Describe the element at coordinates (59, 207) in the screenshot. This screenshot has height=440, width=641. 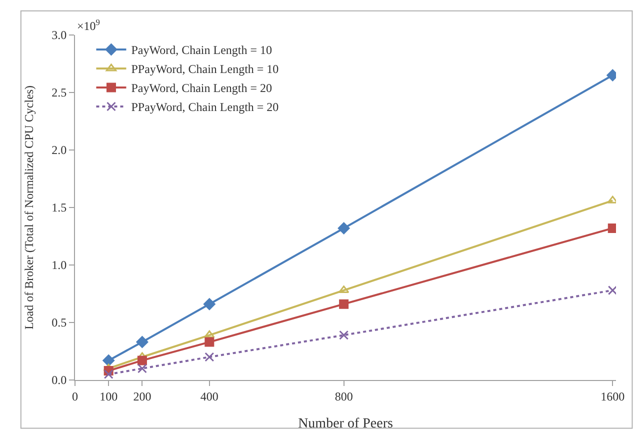
I see `y-tick-label: 1.5` at that location.